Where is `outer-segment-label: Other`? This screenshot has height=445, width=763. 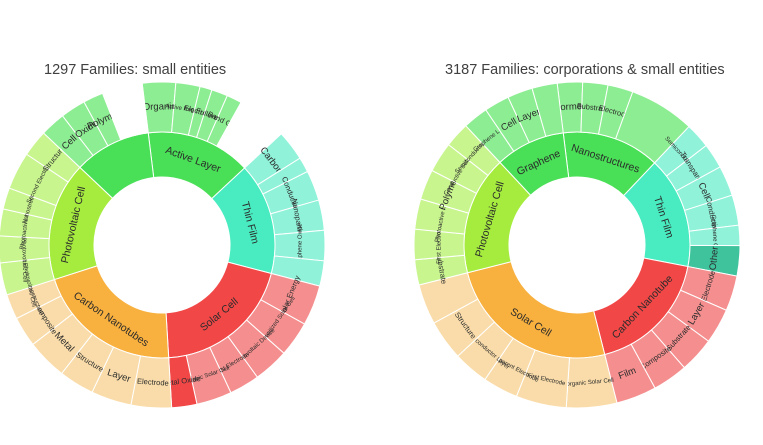
outer-segment-label: Other is located at coordinates (714, 258).